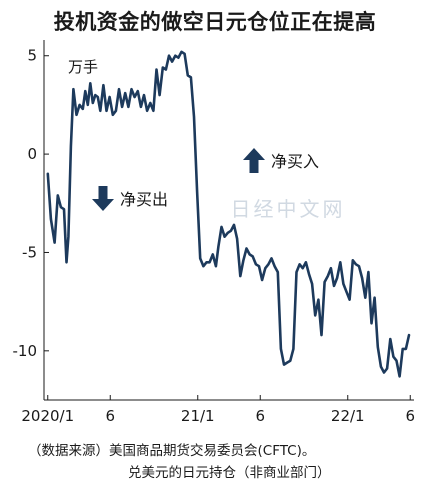 The height and width of the screenshot is (498, 430). Describe the element at coordinates (229, 473) in the screenshot. I see `source-line-2: 兑美元的日元持仓（非商业部门）` at that location.